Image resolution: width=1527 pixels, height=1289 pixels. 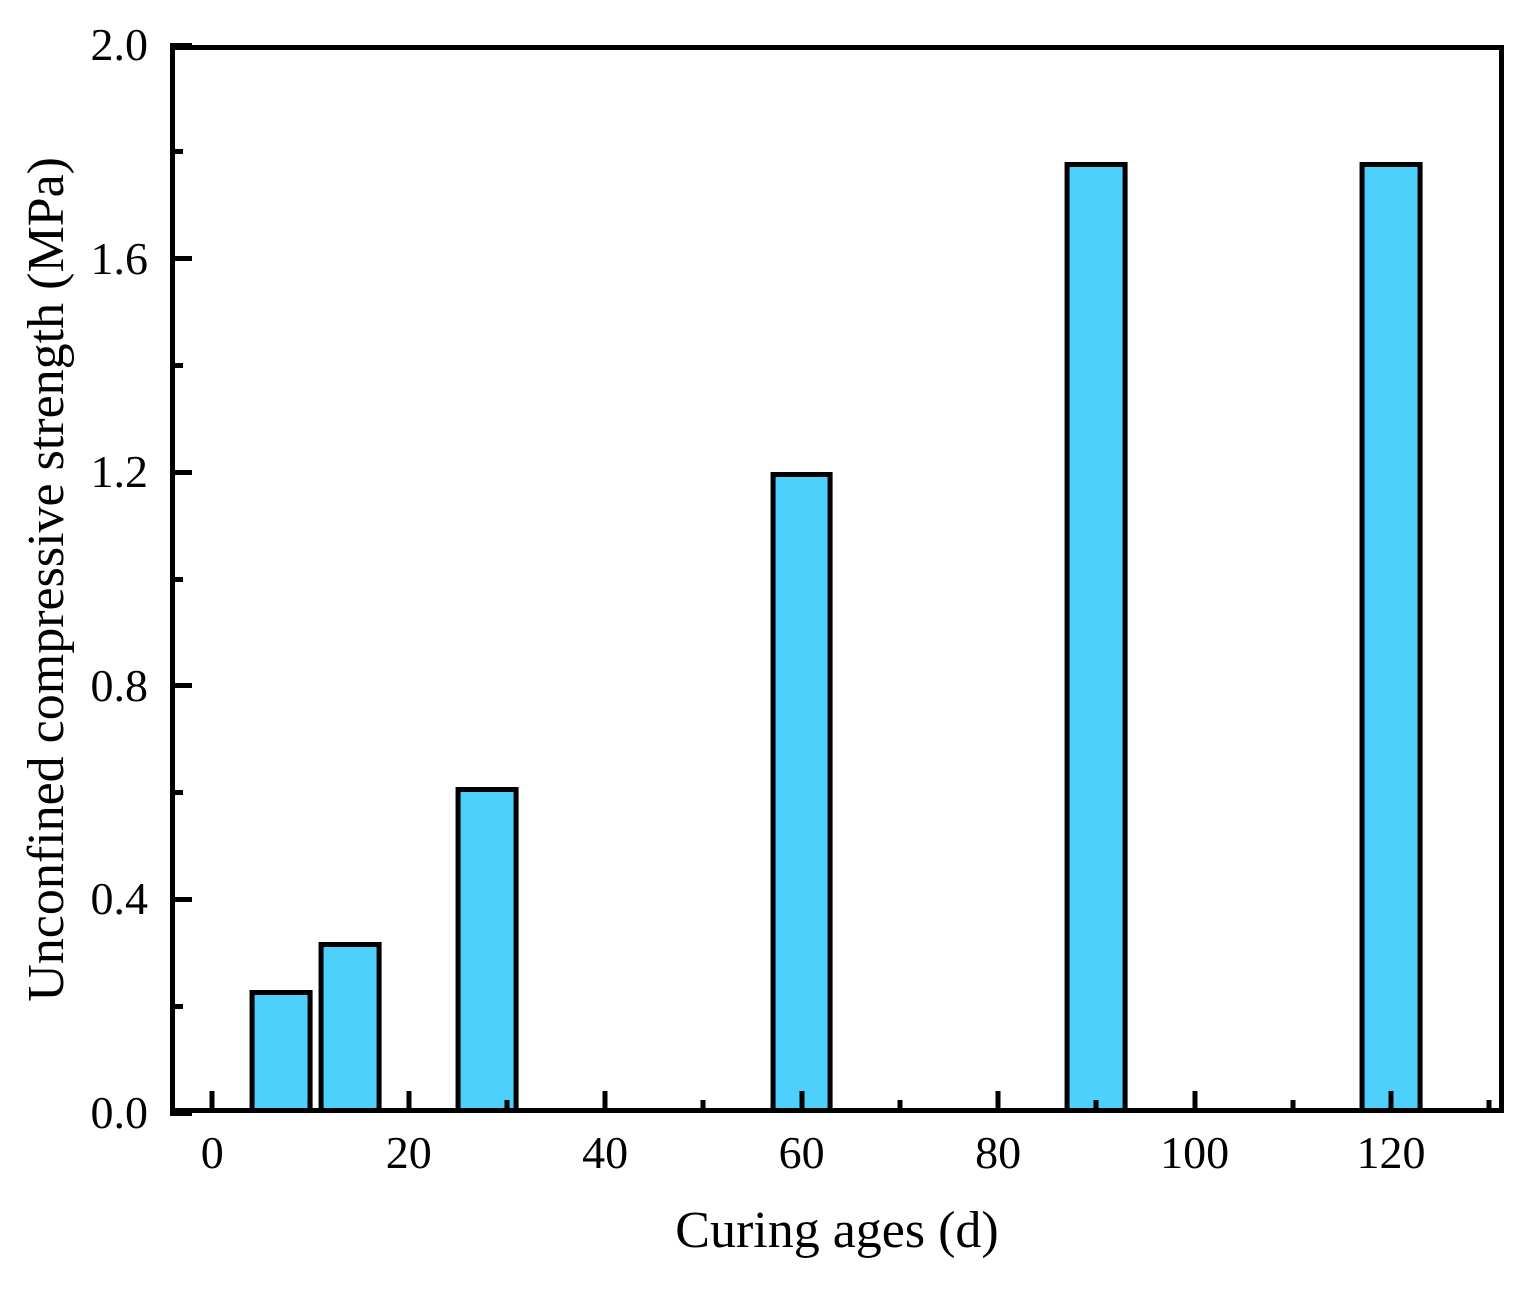 I want to click on y-axis-title-wrap: Unconfined compressive strength (MPa), so click(x=47, y=579).